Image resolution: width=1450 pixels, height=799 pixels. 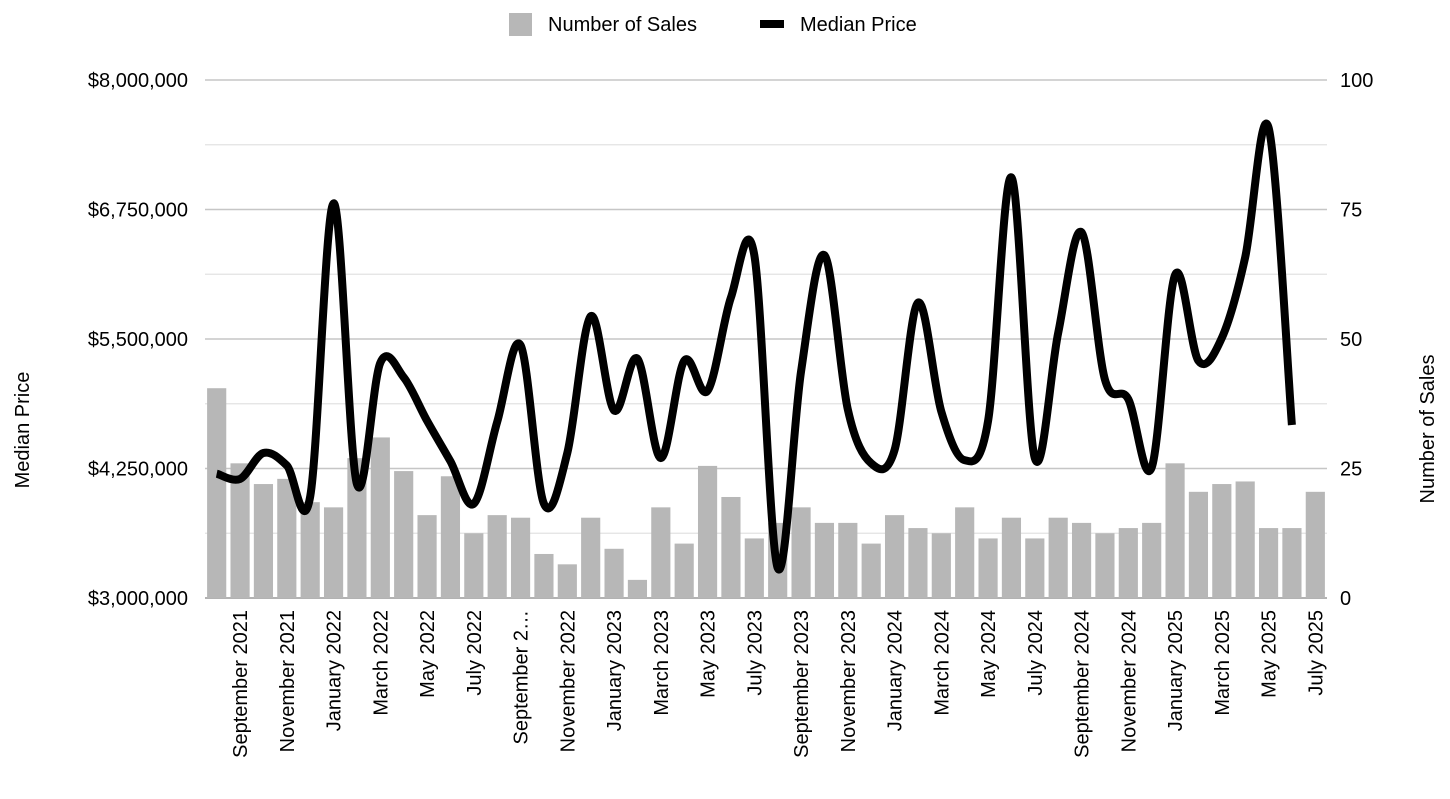 What do you see at coordinates (1083, 684) in the screenshot?
I see `x-tick-label: September 2024` at bounding box center [1083, 684].